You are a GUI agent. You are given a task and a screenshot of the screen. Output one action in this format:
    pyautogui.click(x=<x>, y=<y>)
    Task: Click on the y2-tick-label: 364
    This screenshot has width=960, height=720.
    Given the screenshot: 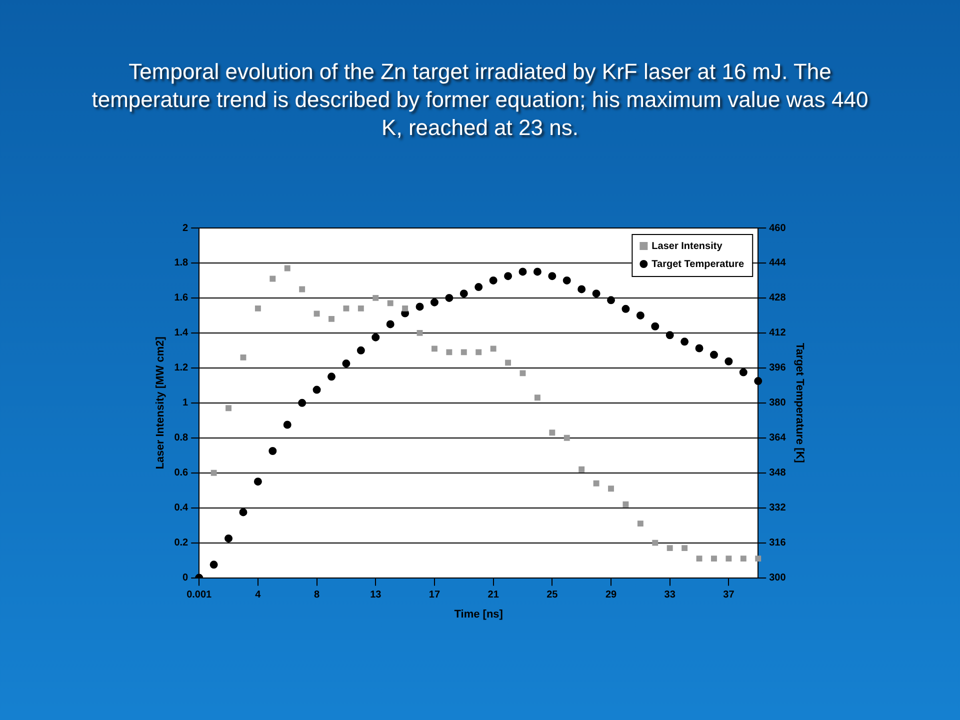 What is the action you would take?
    pyautogui.click(x=777, y=438)
    